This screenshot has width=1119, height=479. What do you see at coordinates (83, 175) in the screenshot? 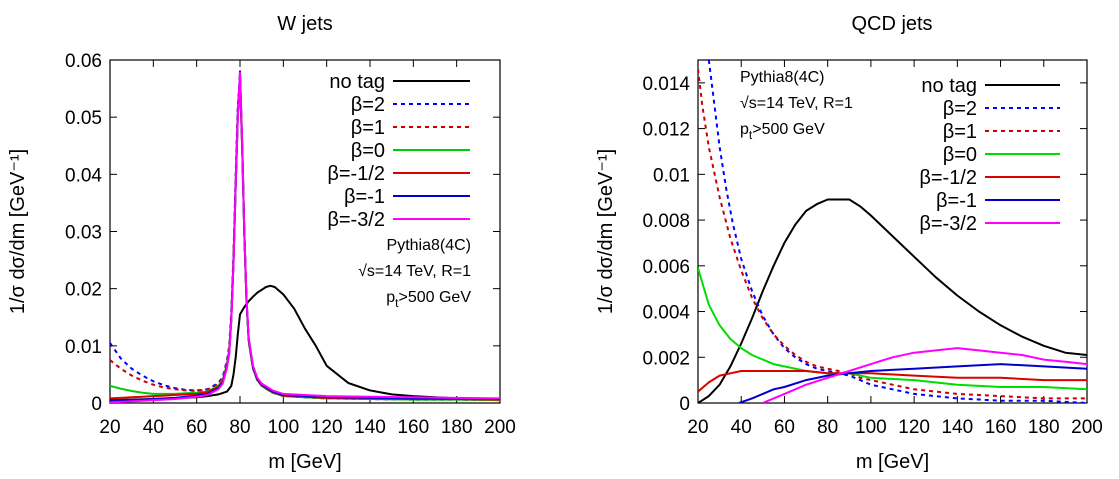
I see `y-tick-label: 0.04` at bounding box center [83, 175].